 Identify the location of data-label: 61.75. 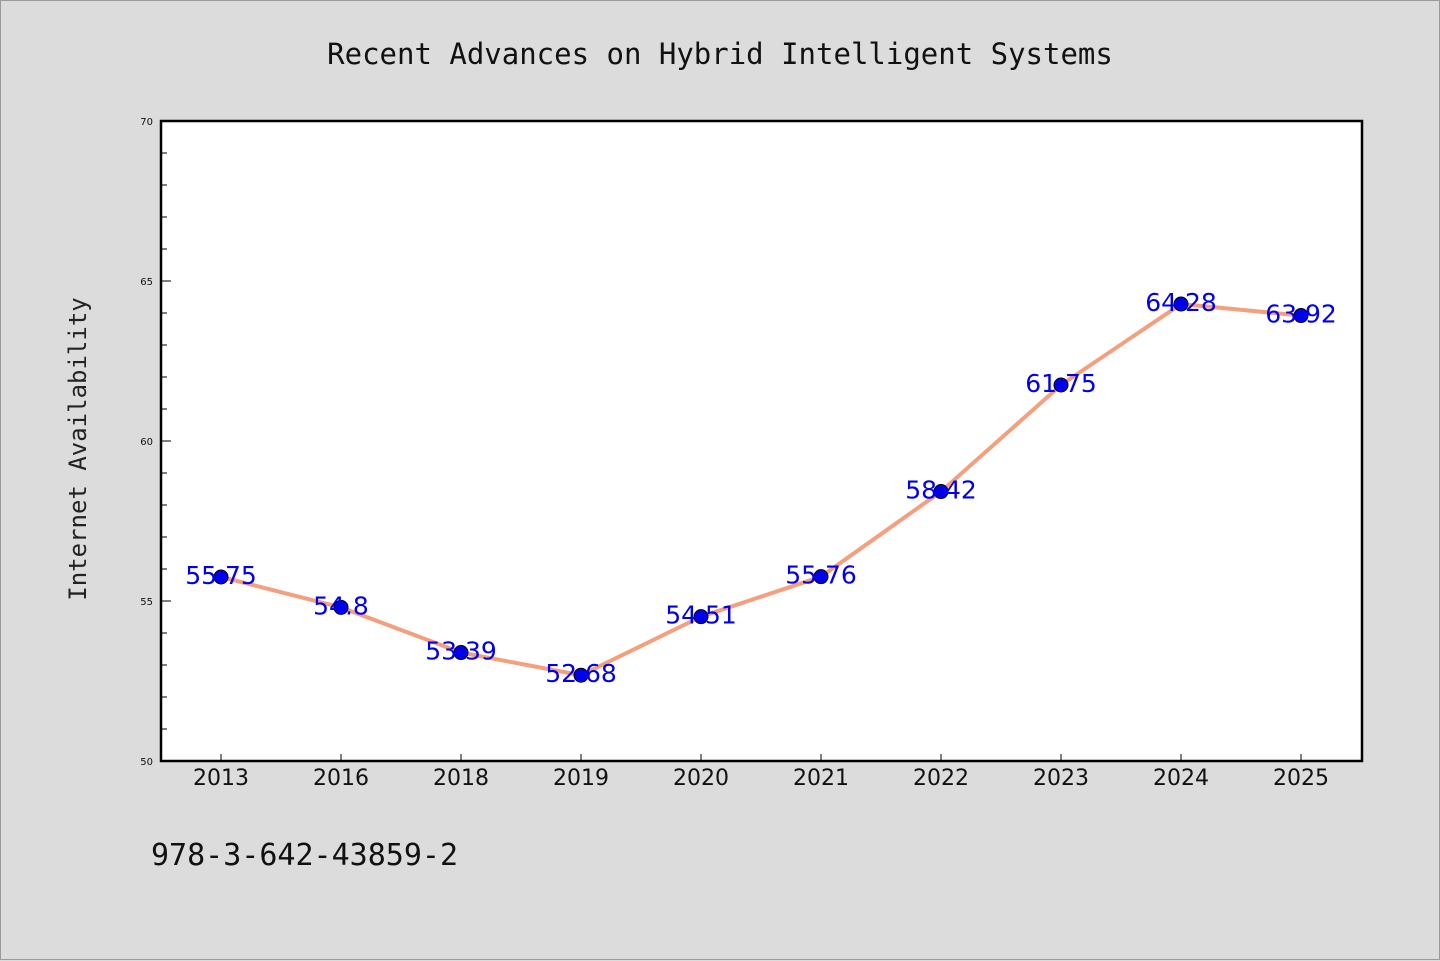
(1061, 383).